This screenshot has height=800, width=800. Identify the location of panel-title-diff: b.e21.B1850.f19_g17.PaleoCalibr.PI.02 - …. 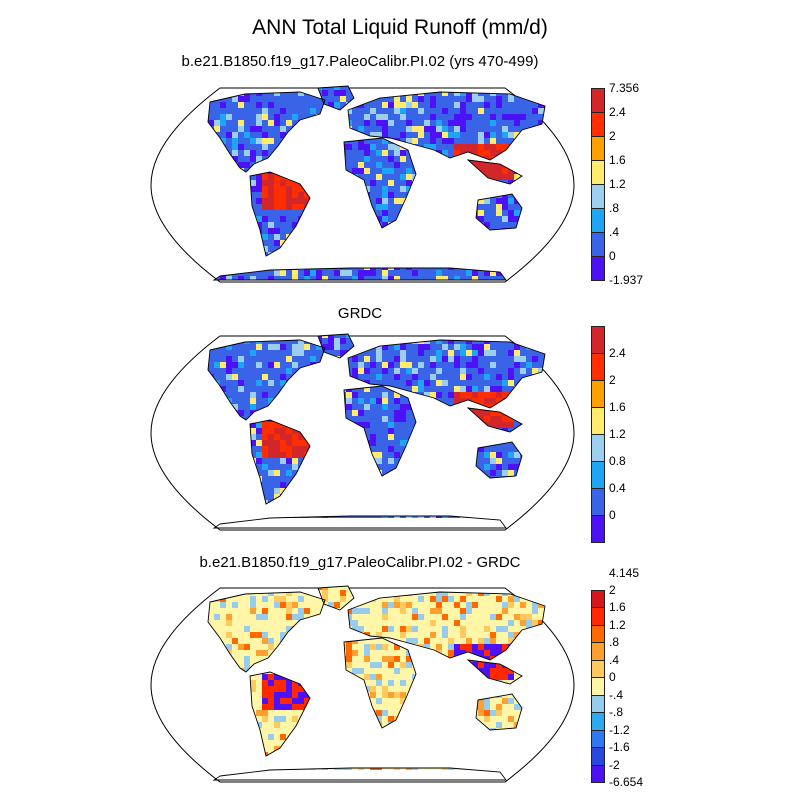
(360, 562).